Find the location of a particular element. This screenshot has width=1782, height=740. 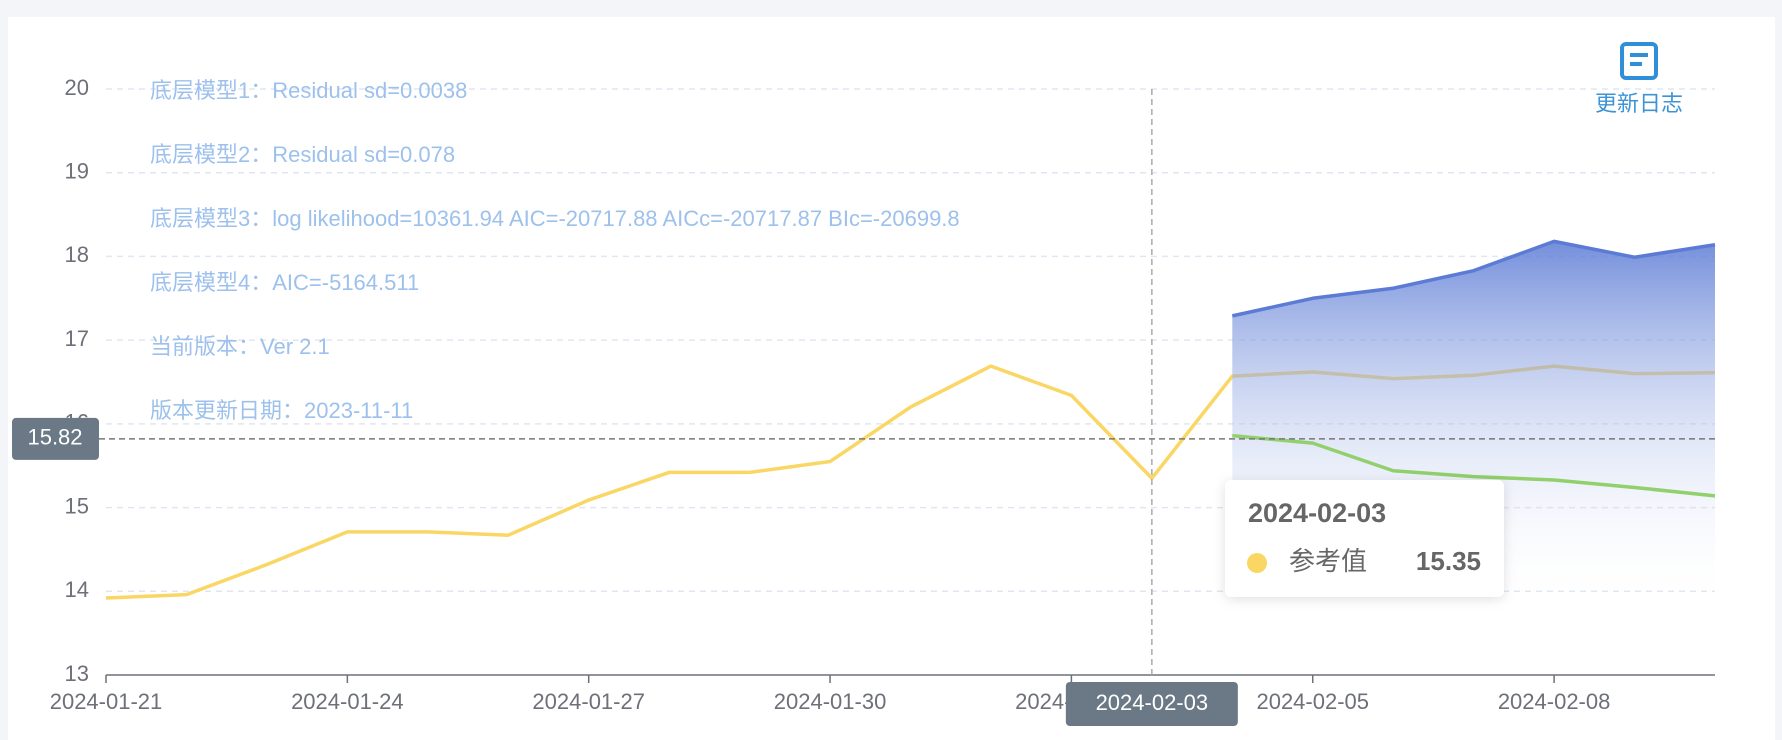

y-tick-label: 20 is located at coordinates (77, 87).